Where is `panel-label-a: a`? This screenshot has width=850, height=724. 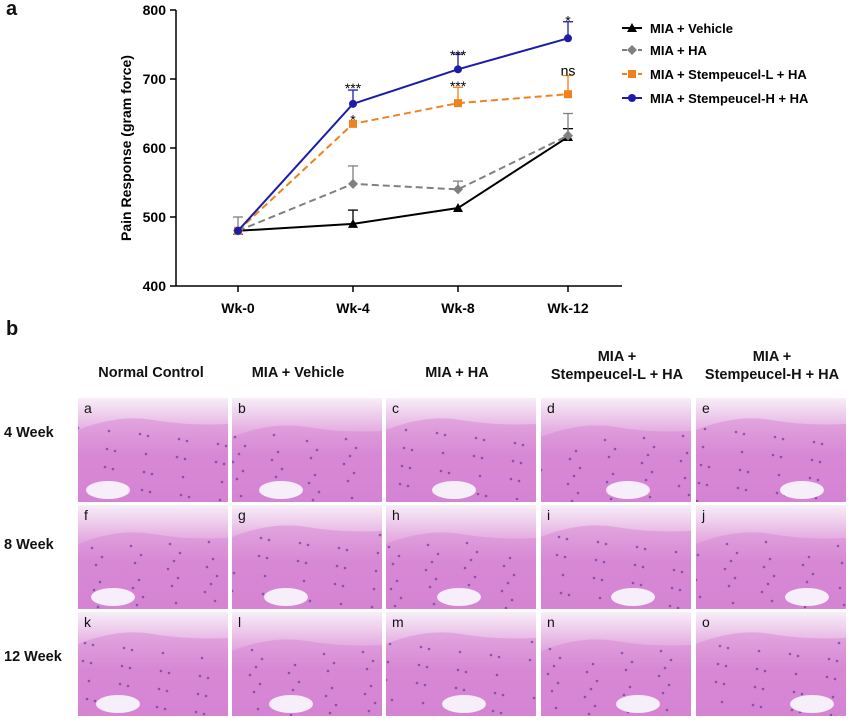
panel-label-a: a is located at coordinates (12, 10).